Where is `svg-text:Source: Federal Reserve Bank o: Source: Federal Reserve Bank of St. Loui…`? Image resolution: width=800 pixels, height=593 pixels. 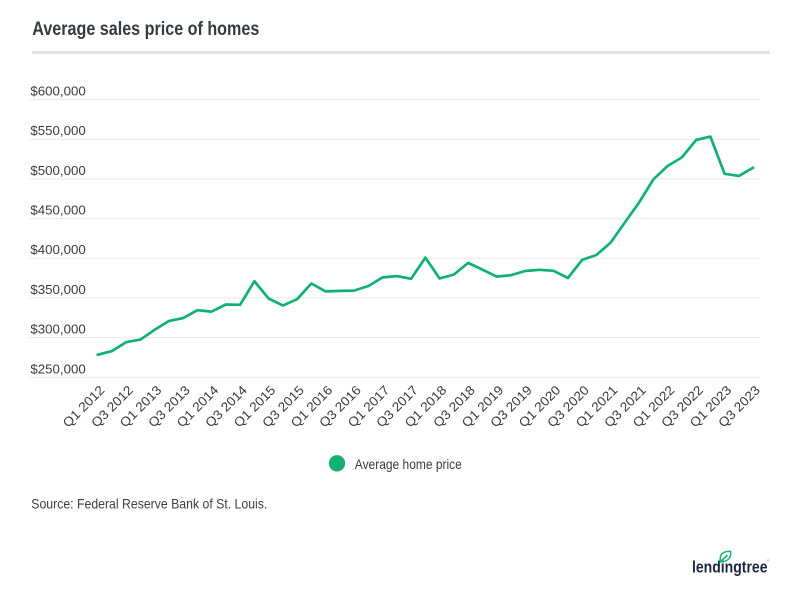 svg-text:Source: Federal Reserve Bank o: Source: Federal Reserve Bank of St. Loui… is located at coordinates (149, 504).